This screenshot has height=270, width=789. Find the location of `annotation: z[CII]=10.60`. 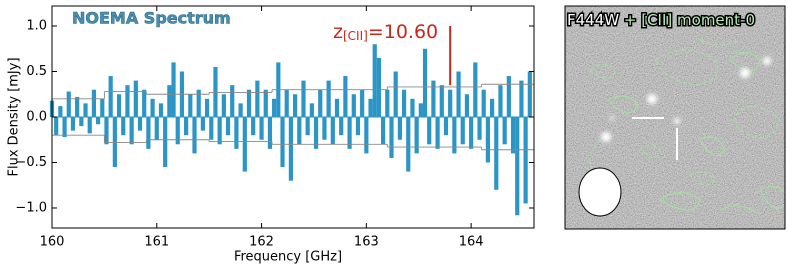

annotation: z[CII]=10.60 is located at coordinates (385, 32).